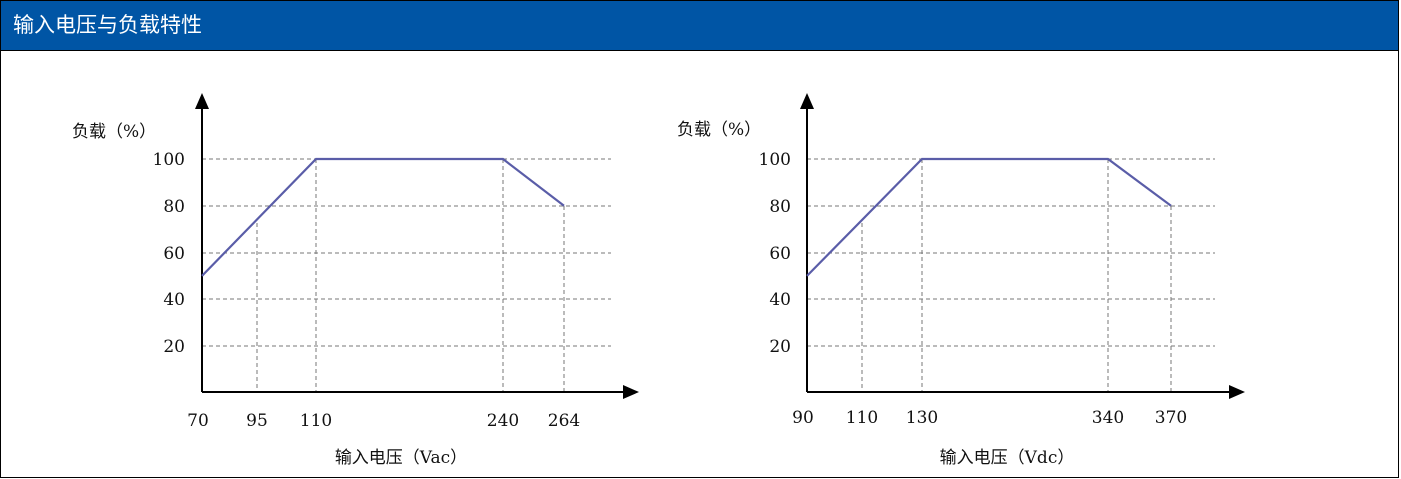  Describe the element at coordinates (1108, 418) in the screenshot. I see `x-tick-label: 340` at that location.